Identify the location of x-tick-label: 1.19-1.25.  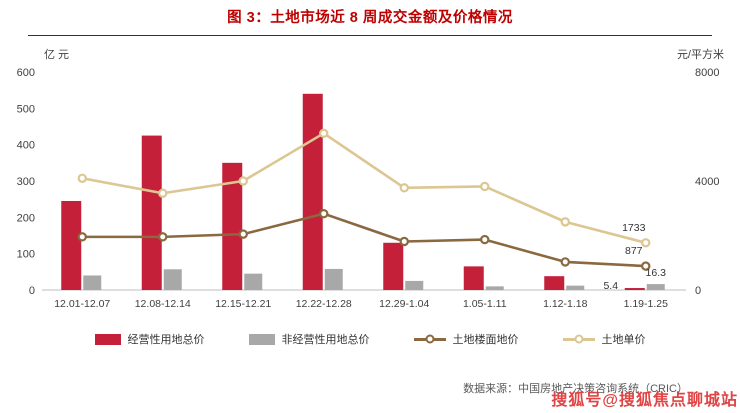
(646, 304).